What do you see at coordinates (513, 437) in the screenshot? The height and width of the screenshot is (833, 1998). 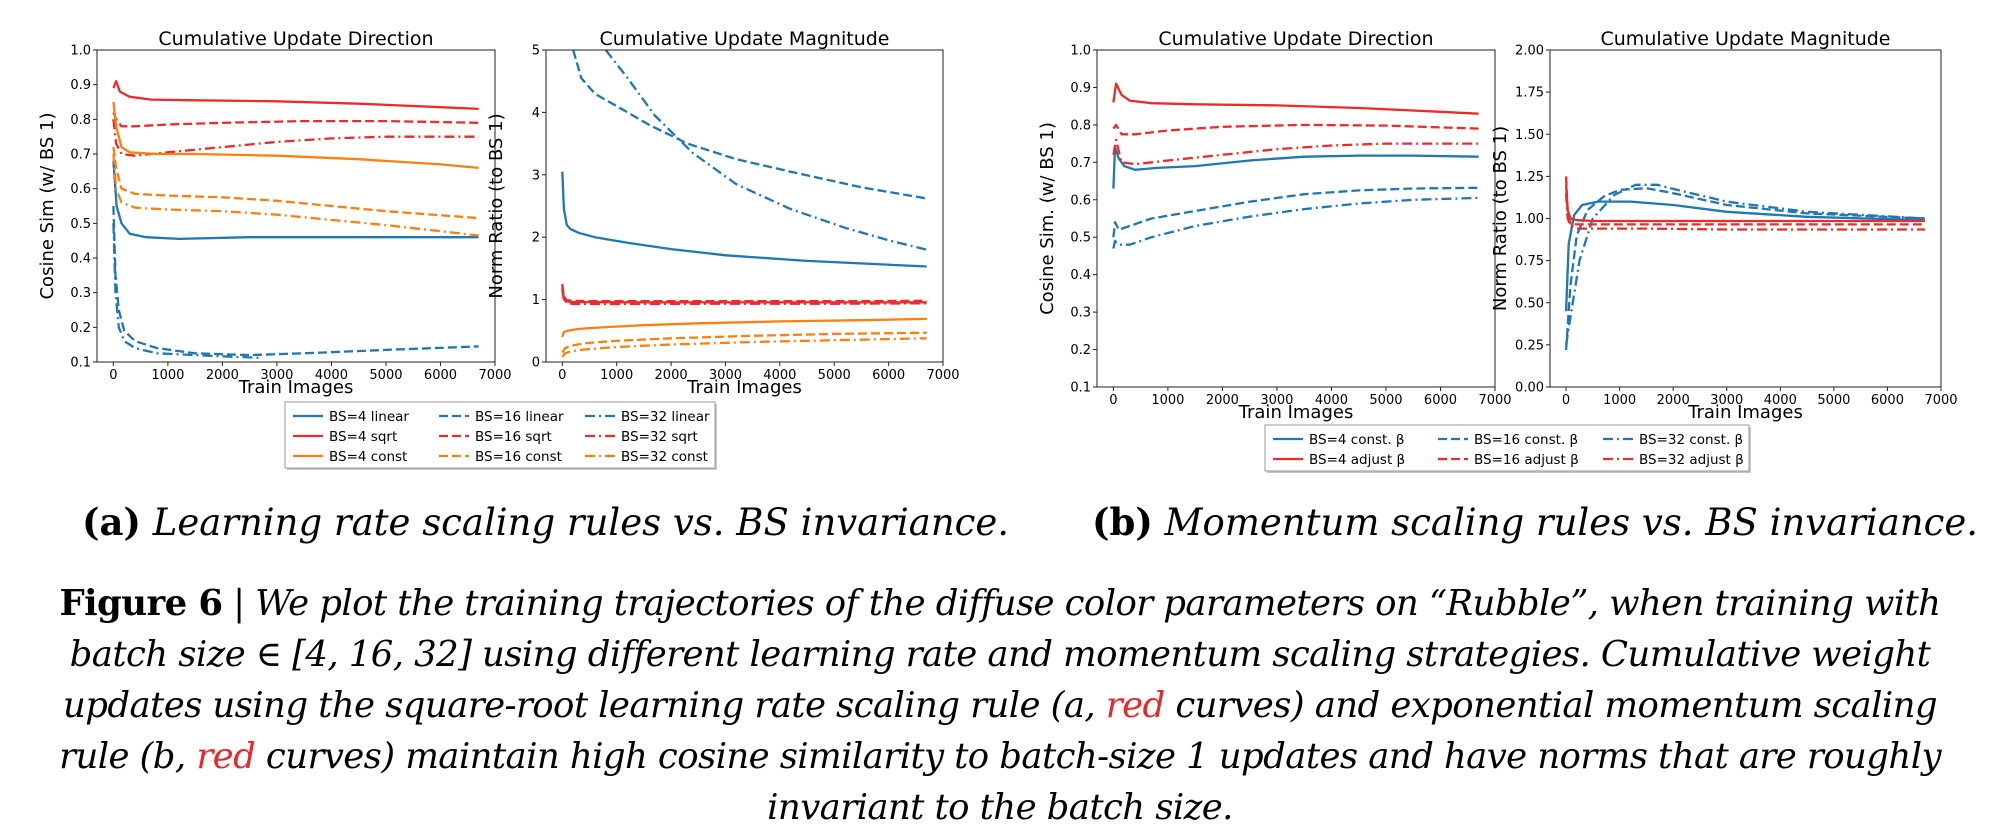 I see `legend-label: BS=16 sqrt` at bounding box center [513, 437].